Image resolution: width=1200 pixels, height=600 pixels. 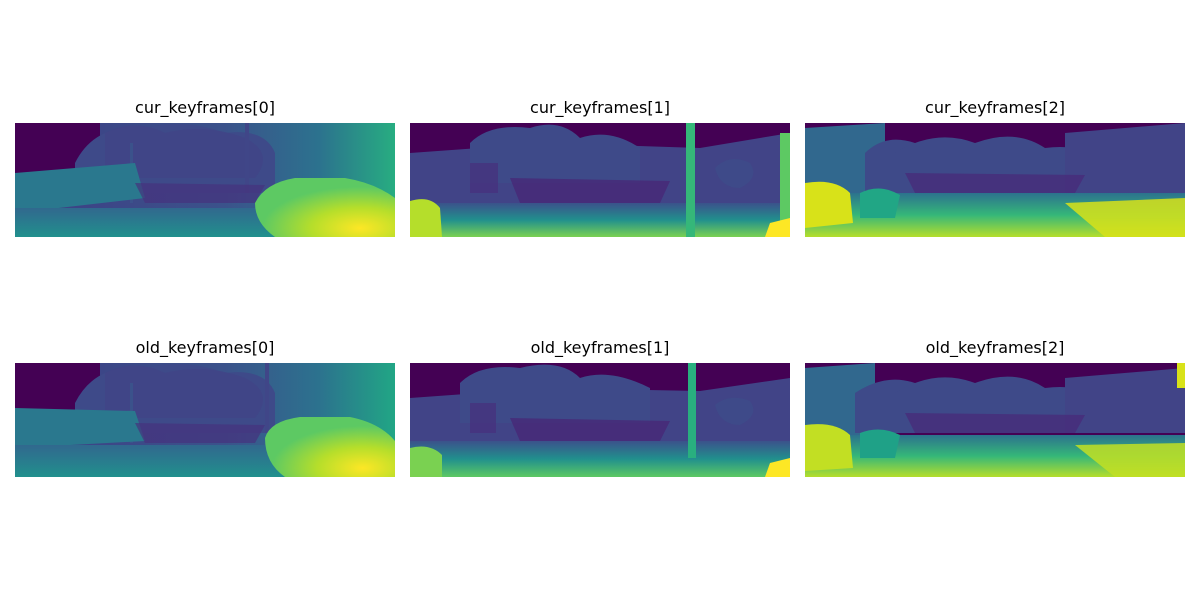 I want to click on panel-title-old-0: old_keyframes[0], so click(x=205, y=347).